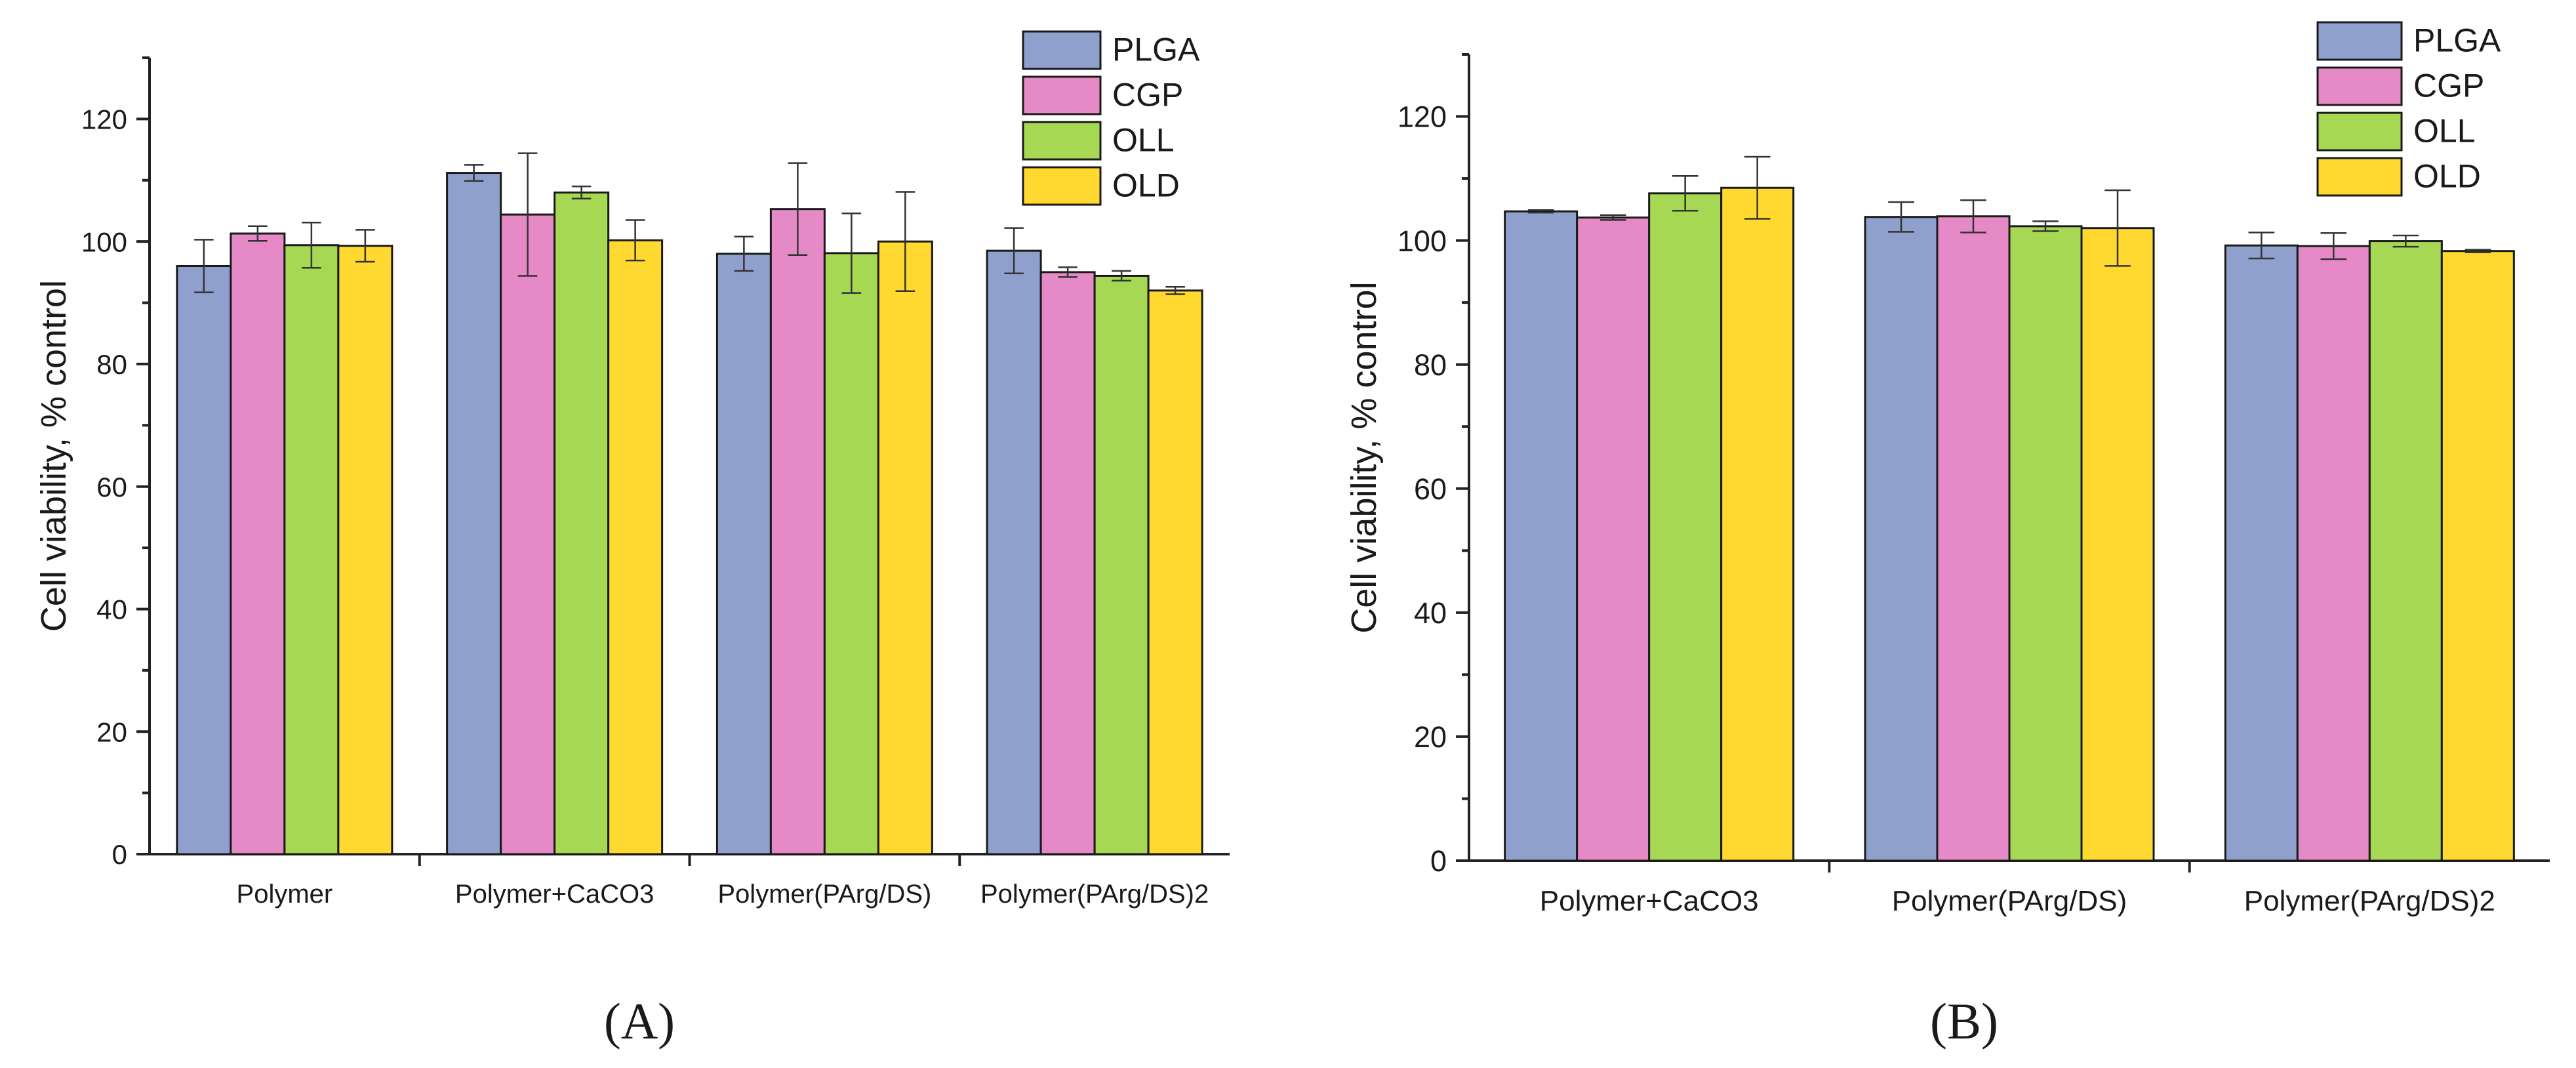  What do you see at coordinates (285, 895) in the screenshot?
I see `x-category-label: Polymer` at bounding box center [285, 895].